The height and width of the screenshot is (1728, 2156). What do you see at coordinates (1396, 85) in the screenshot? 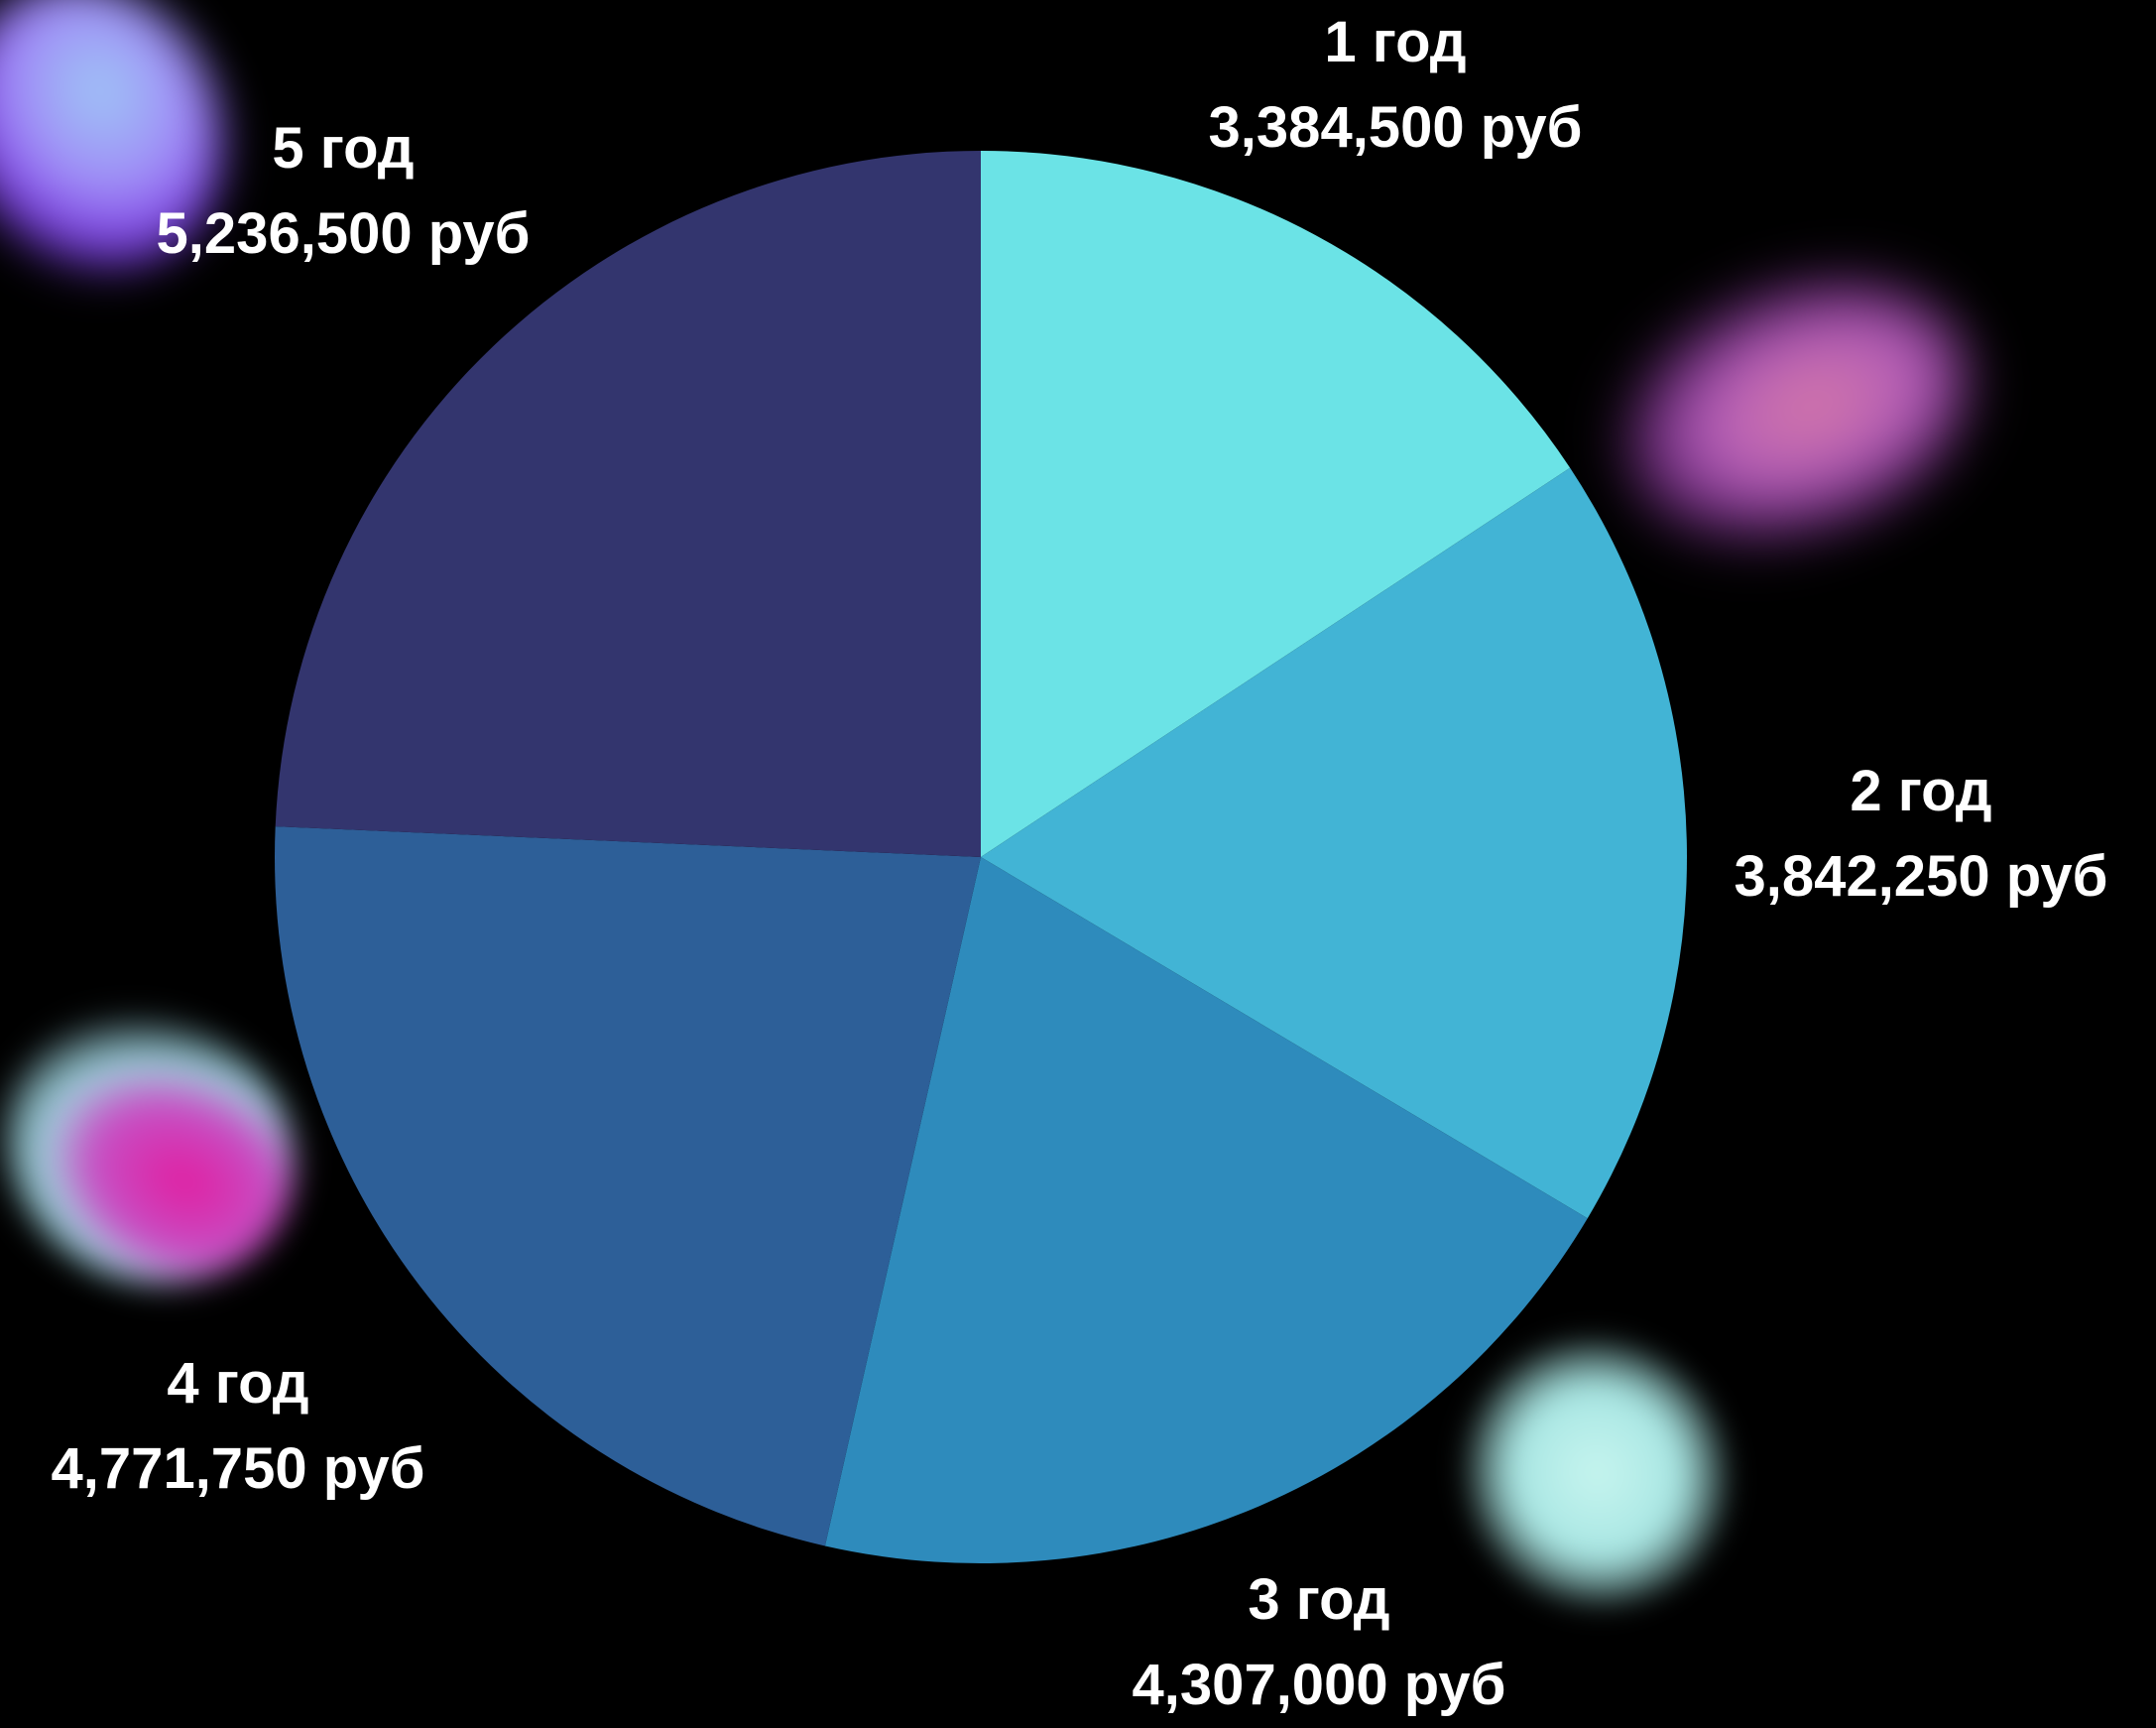
I see `slice-label-1: 1 год 3,384,500 руб` at bounding box center [1396, 85].